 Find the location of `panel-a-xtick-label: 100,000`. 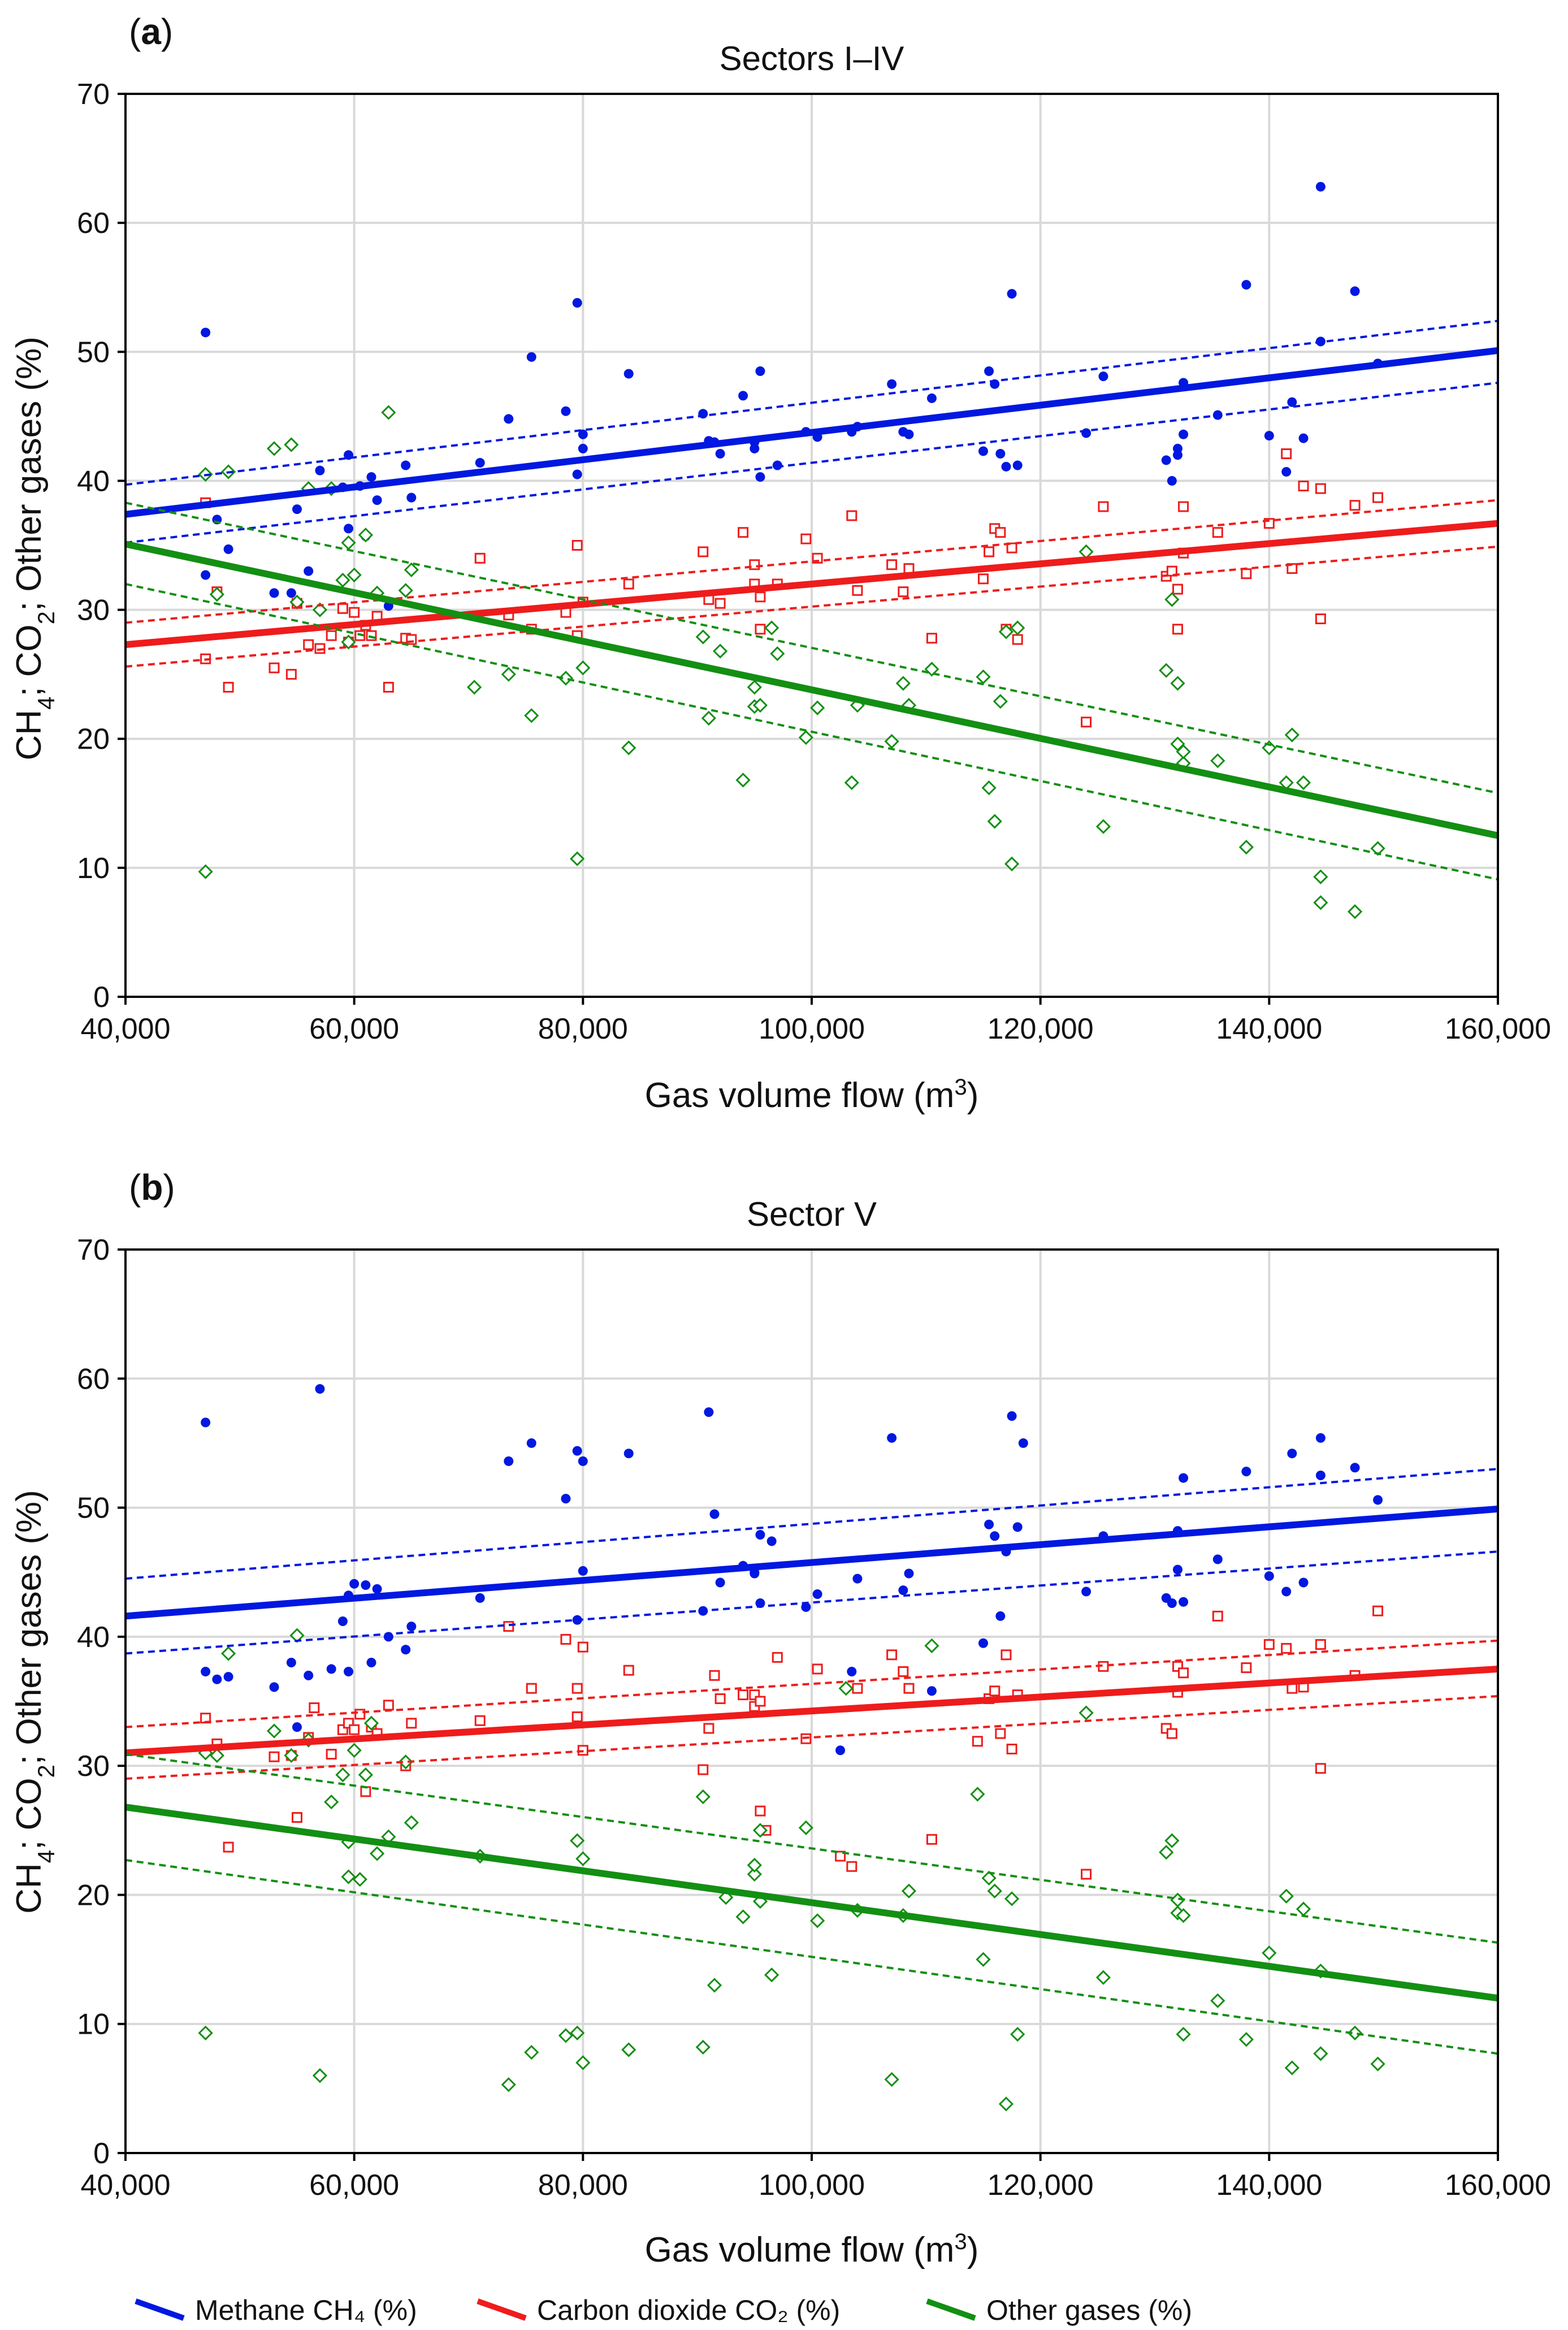

panel-a-xtick-label: 100,000 is located at coordinates (812, 1029).